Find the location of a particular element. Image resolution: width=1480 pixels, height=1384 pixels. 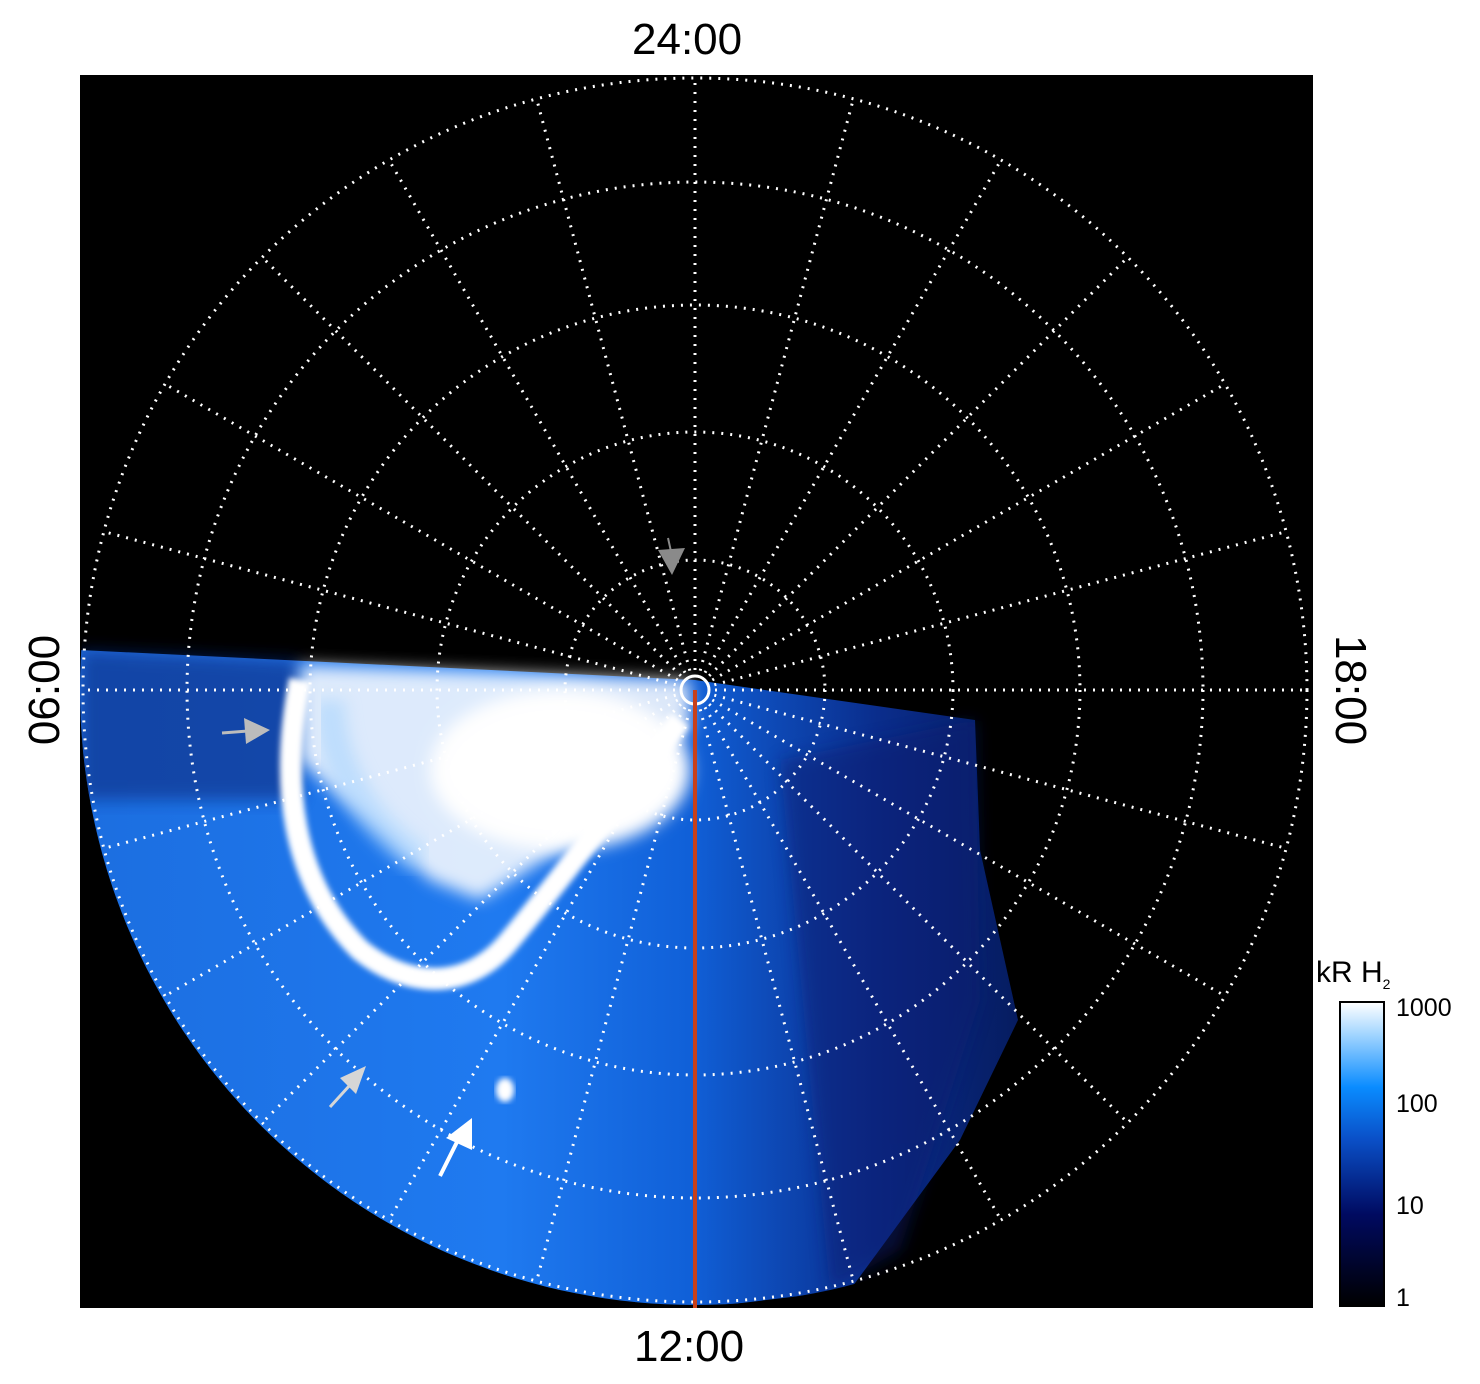

local-time-label-dawn: 06:00 is located at coordinates (44, 690).